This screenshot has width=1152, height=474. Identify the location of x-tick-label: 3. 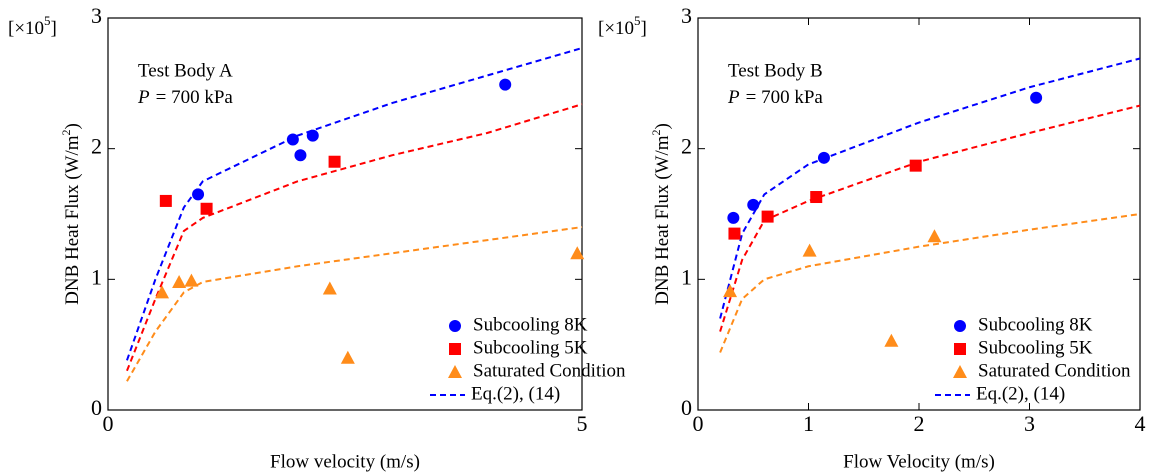
(1029, 423).